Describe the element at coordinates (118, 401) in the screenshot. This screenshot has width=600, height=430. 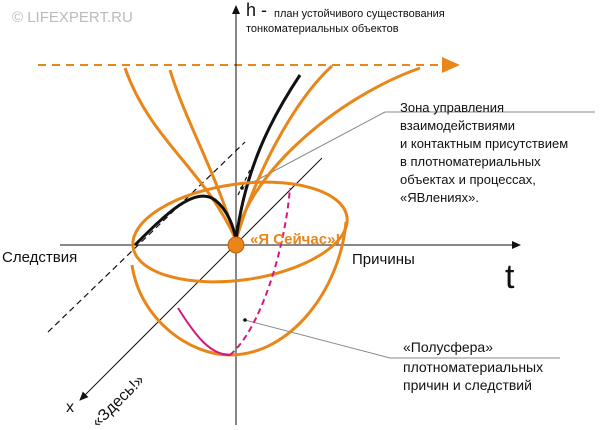
I see `here-label: «Здесь!»` at that location.